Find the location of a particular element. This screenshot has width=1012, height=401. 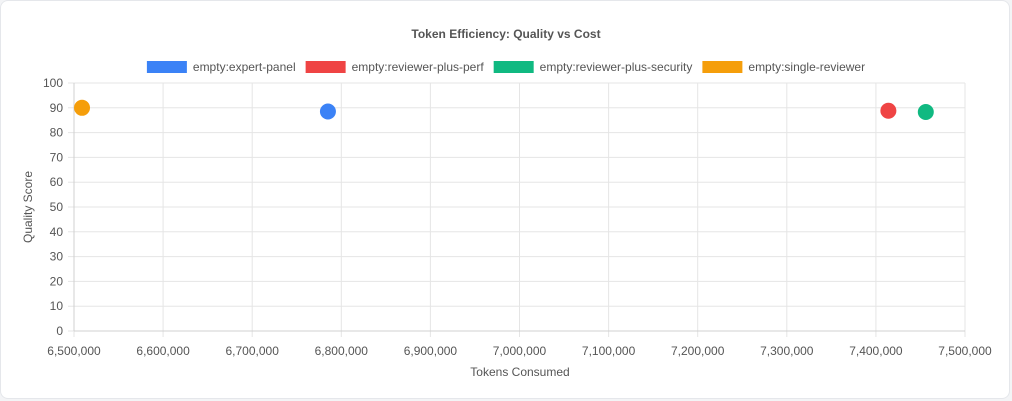

x-tick-label: 7,200,000 is located at coordinates (698, 351).